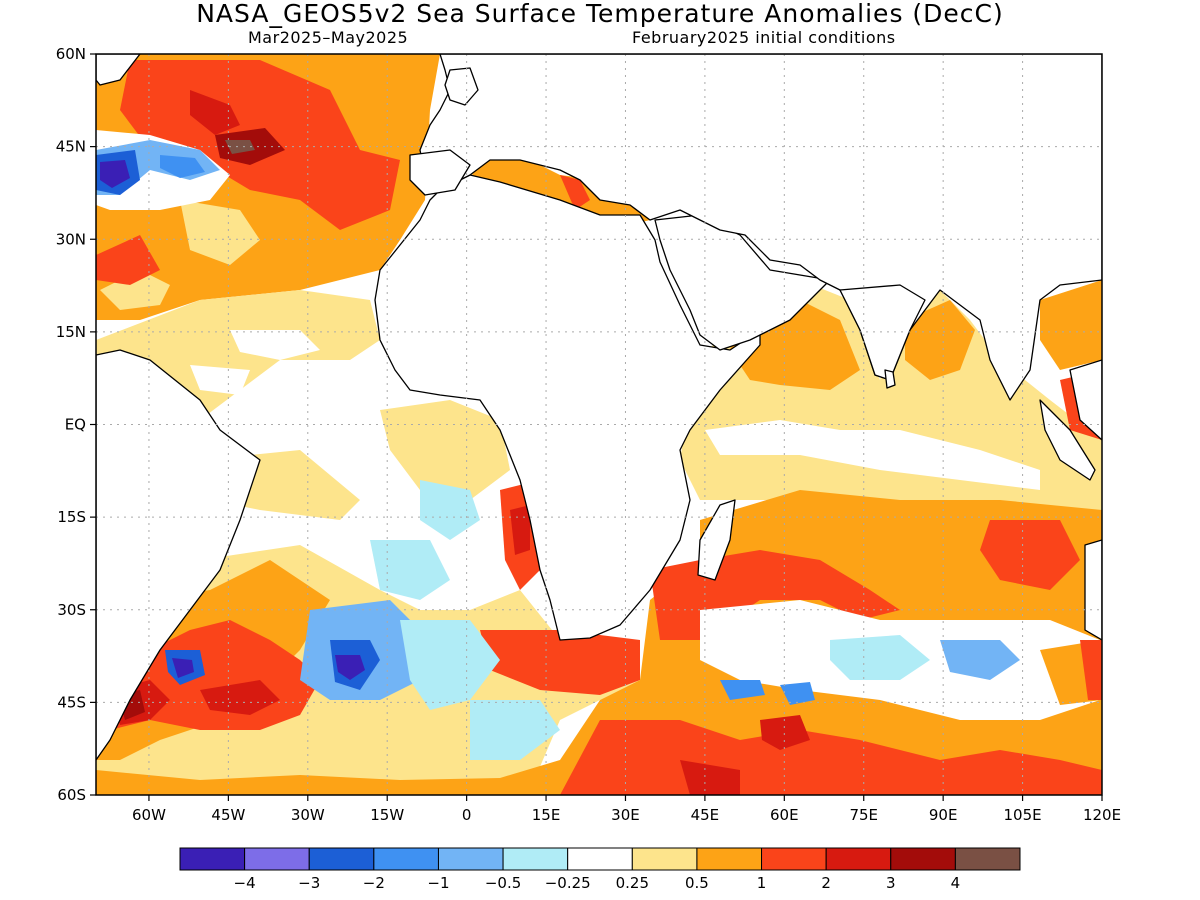  What do you see at coordinates (178, 555) in the screenshot?
I see `south-america-landmass` at bounding box center [178, 555].